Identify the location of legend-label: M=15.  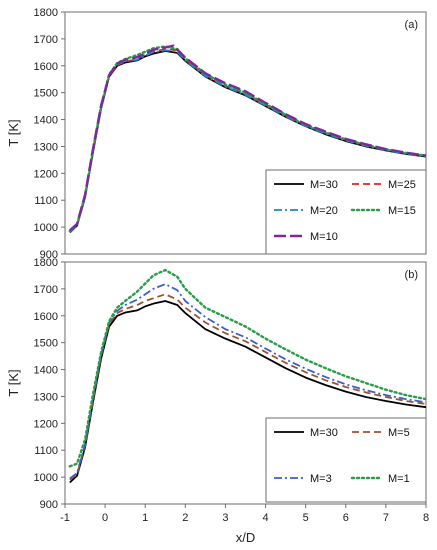
(402, 211).